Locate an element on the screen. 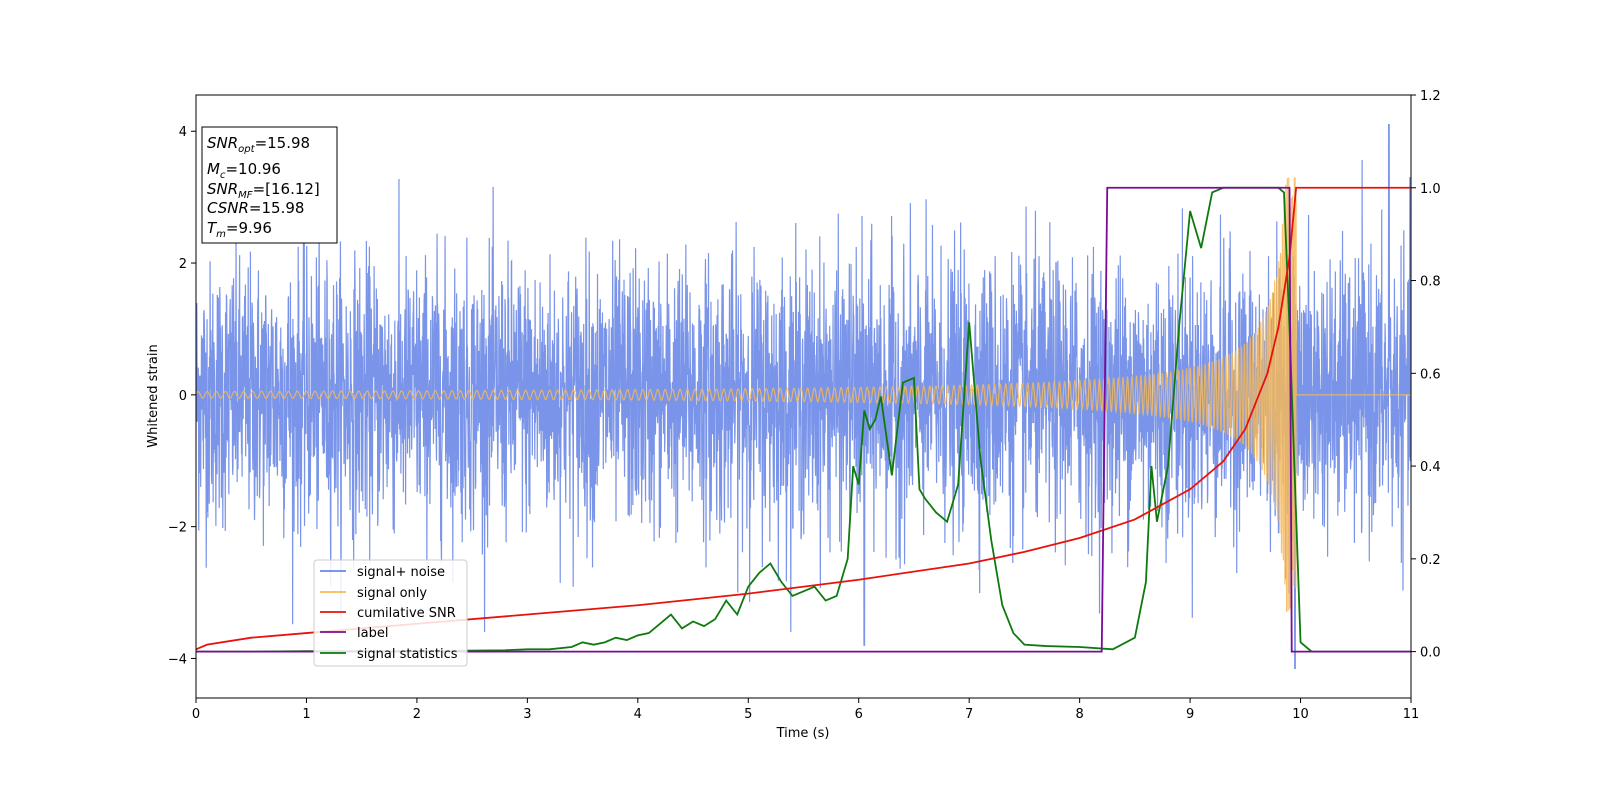  y-tick-label-2: 0 is located at coordinates (183, 396).